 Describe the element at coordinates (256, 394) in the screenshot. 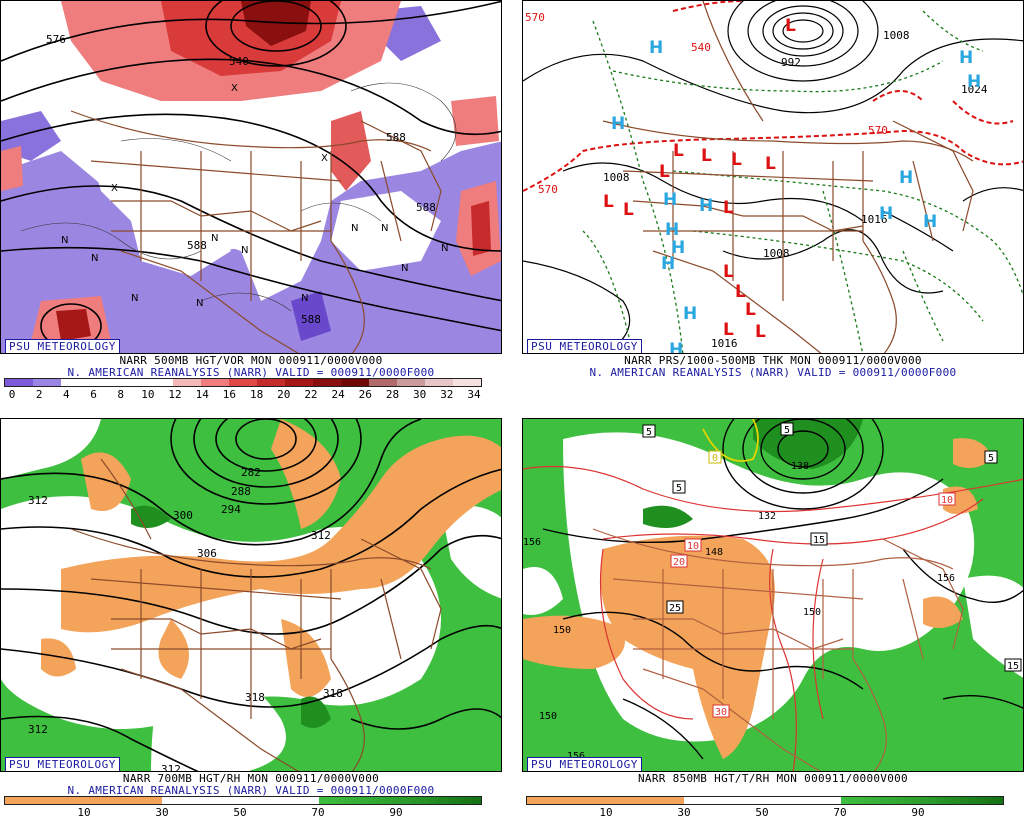

I see `colorbar-tick-label: 18` at that location.